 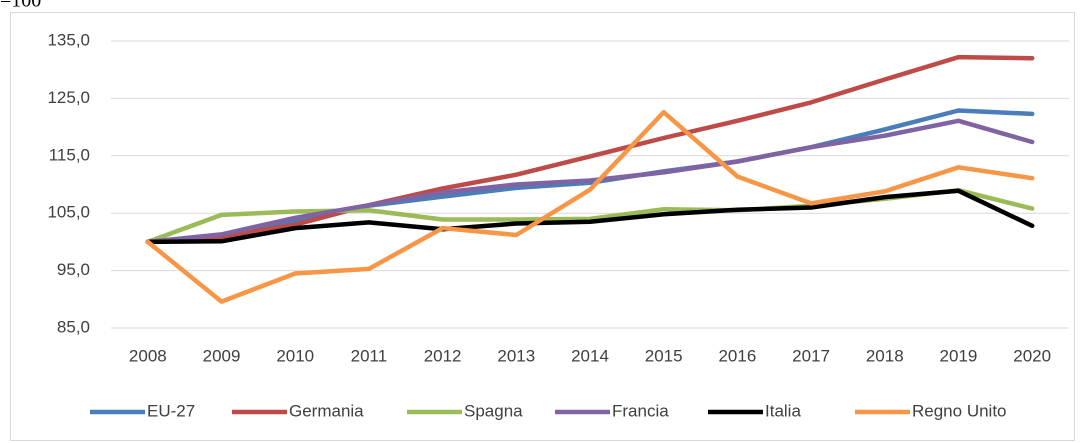 What do you see at coordinates (590, 216) in the screenshot?
I see `series-line` at bounding box center [590, 216].